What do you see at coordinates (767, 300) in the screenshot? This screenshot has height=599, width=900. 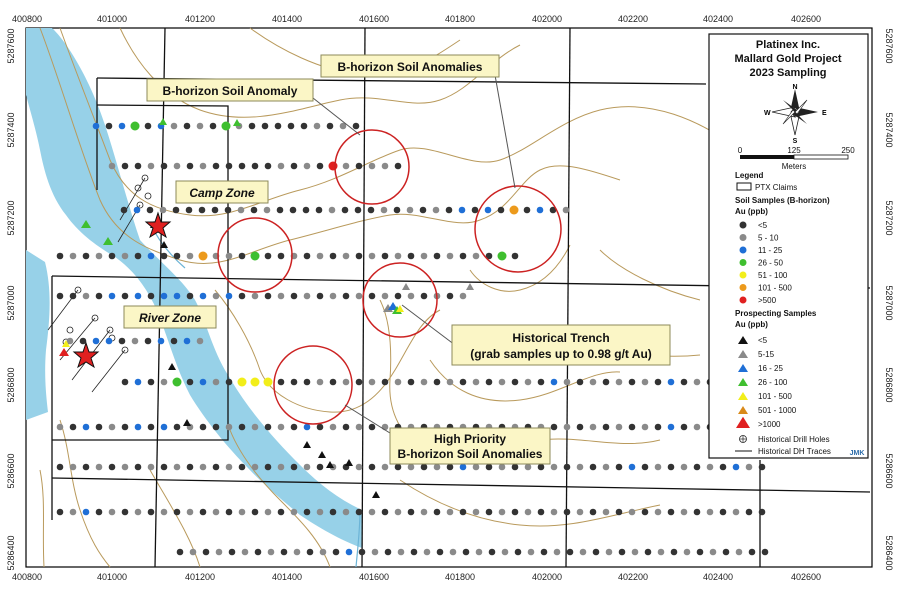 I see `soil-legend-label: >500` at bounding box center [767, 300].